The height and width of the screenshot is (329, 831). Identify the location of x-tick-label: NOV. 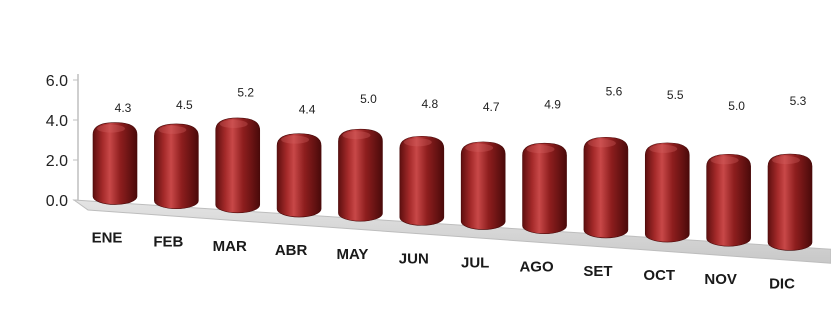
(720, 279).